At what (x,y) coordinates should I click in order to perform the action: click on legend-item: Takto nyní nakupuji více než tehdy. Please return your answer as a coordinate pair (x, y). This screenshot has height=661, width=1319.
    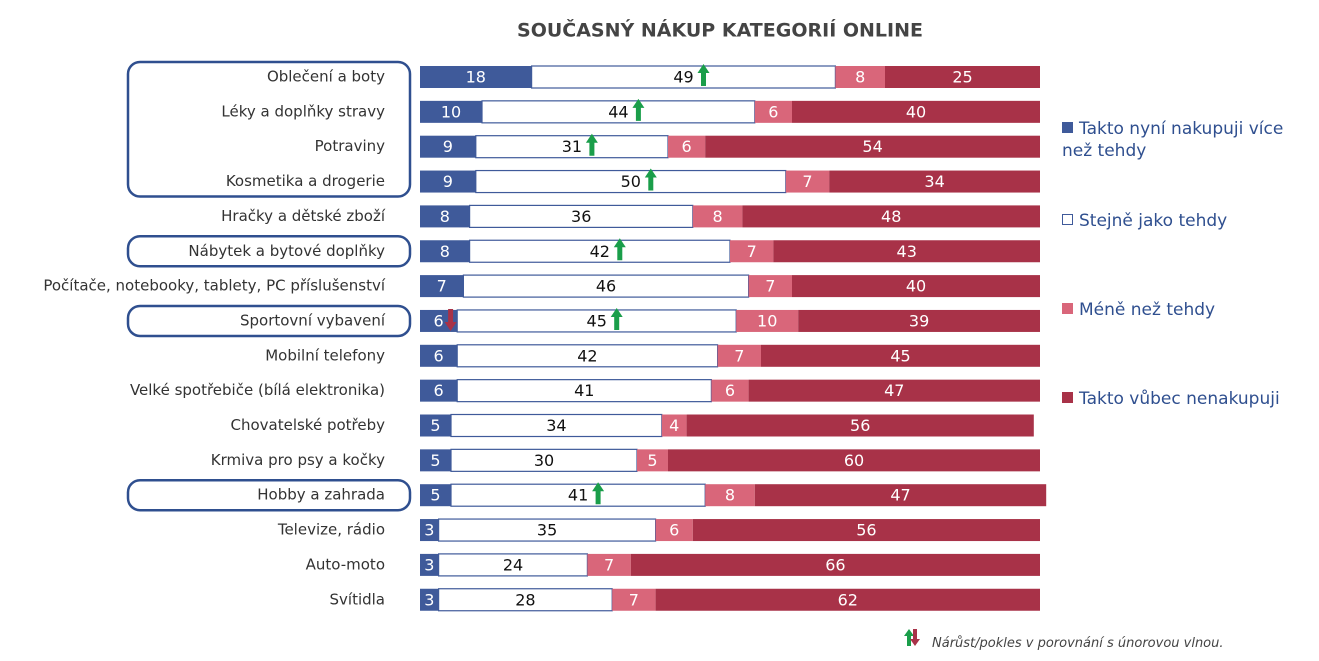
    Looking at the image, I should click on (1189, 140).